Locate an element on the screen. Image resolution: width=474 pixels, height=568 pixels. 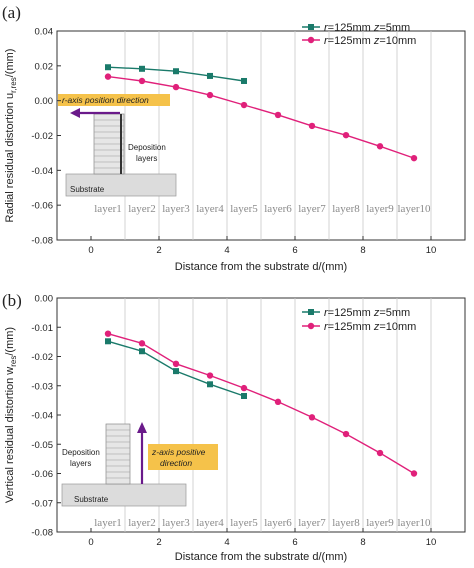
layer-label: layer8 is located at coordinates (346, 523).